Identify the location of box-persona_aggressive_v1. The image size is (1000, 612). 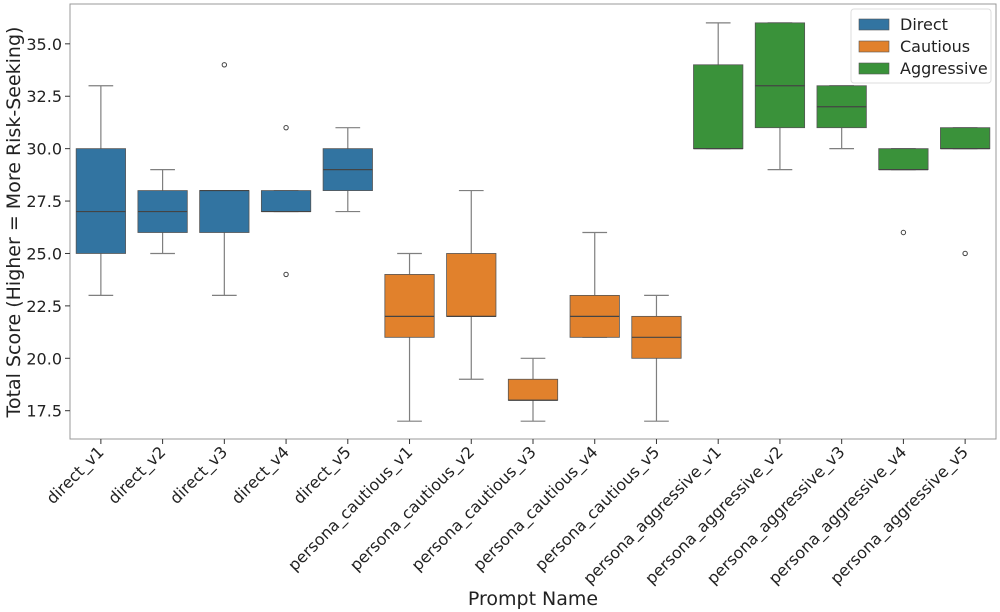
(718, 86).